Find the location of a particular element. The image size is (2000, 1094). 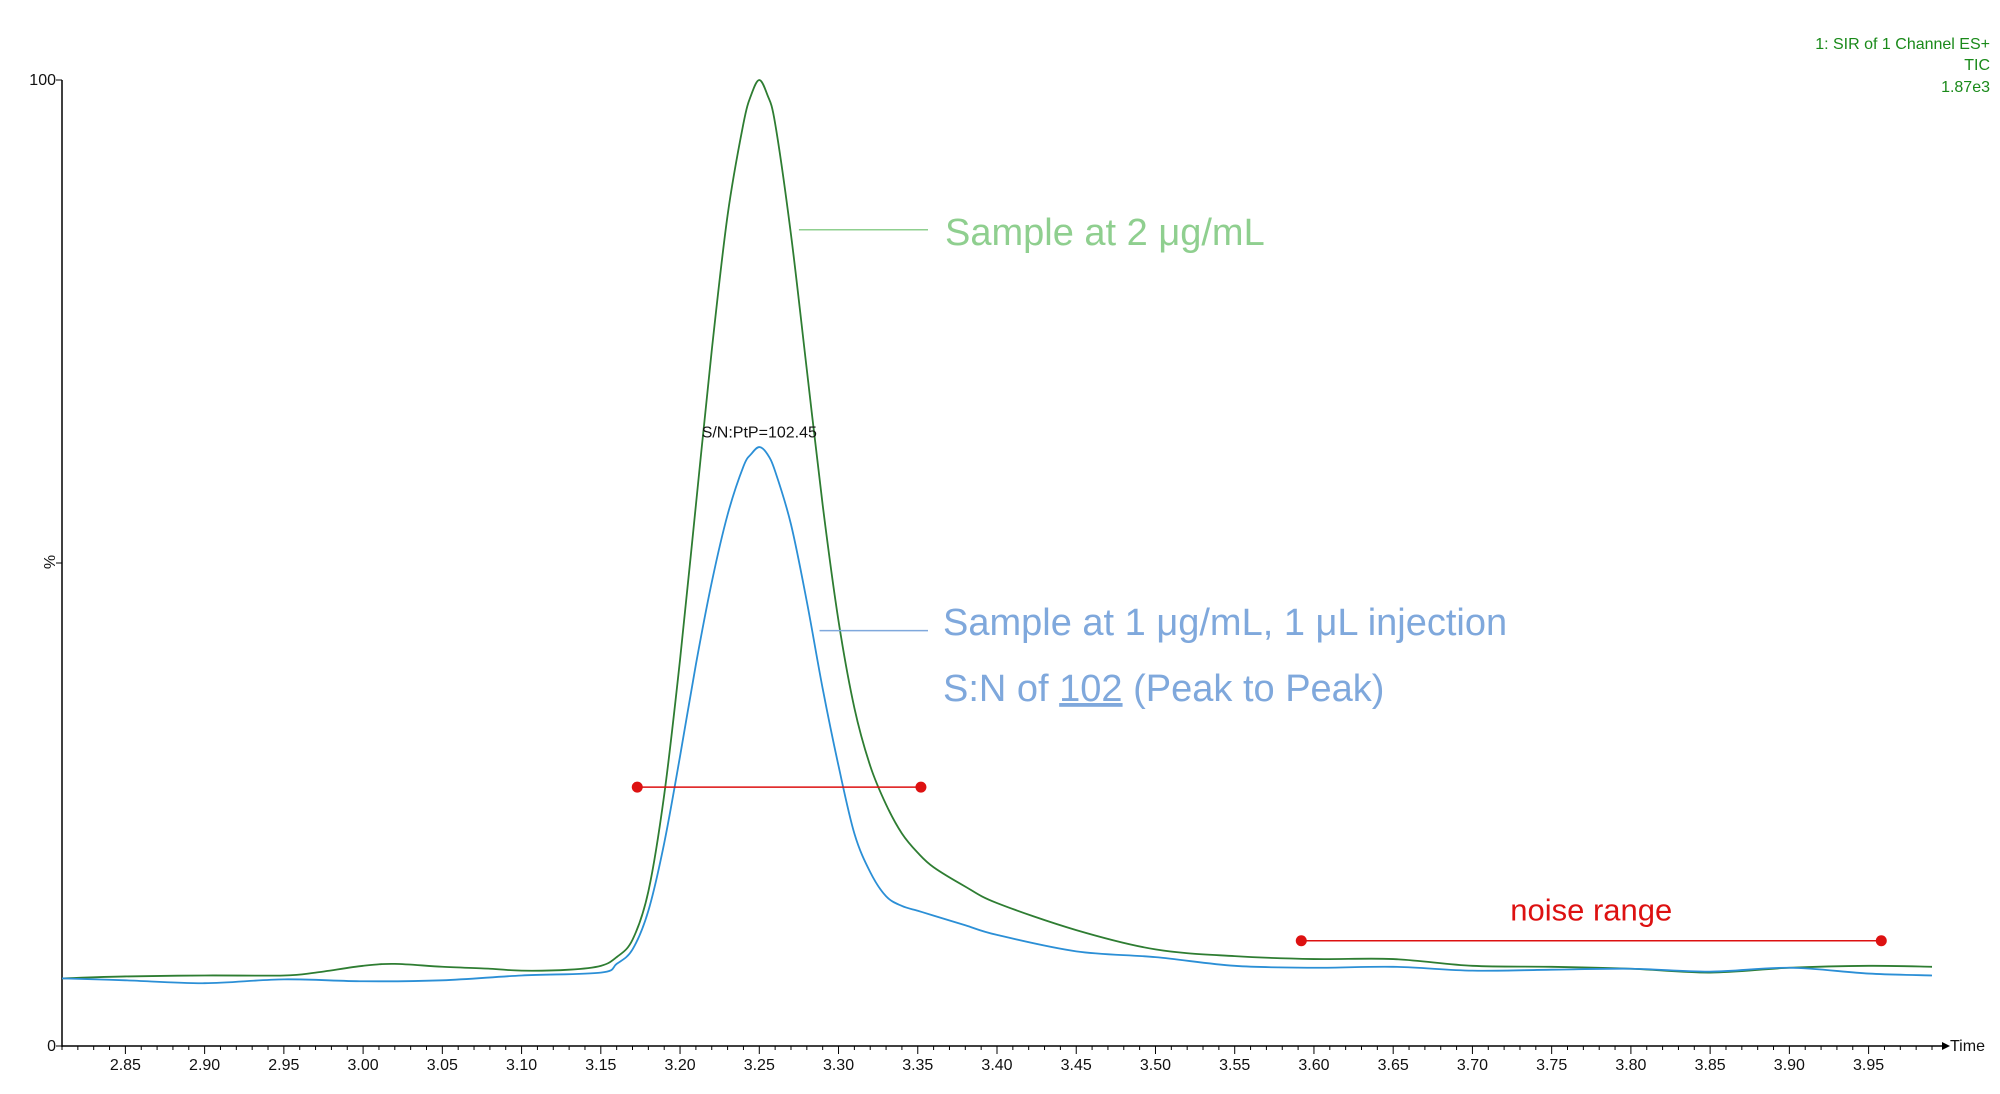

signal-range-start-dot is located at coordinates (637, 787).